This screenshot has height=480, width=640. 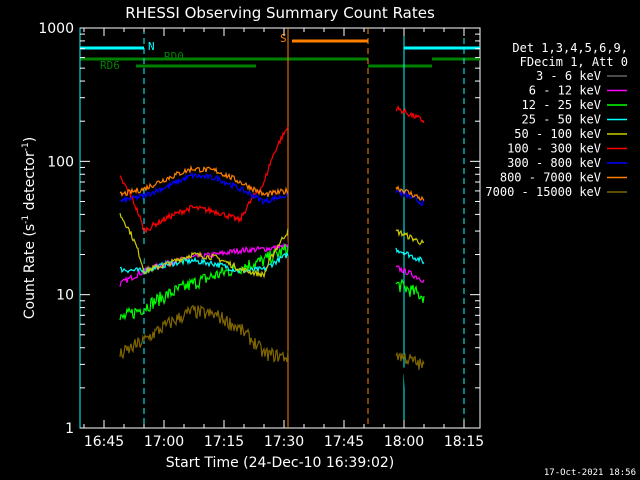 What do you see at coordinates (30, 183) in the screenshot?
I see `y-axis-label-mid: detector` at bounding box center [30, 183].